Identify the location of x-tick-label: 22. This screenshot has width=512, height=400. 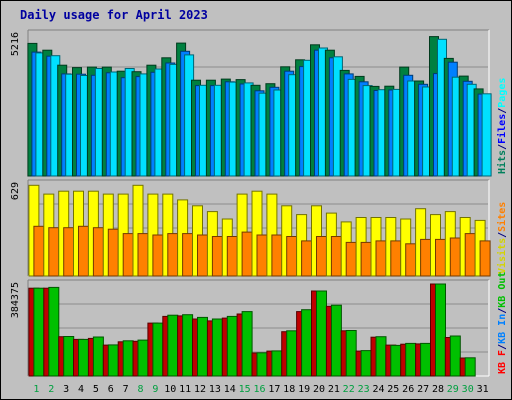
(349, 389).